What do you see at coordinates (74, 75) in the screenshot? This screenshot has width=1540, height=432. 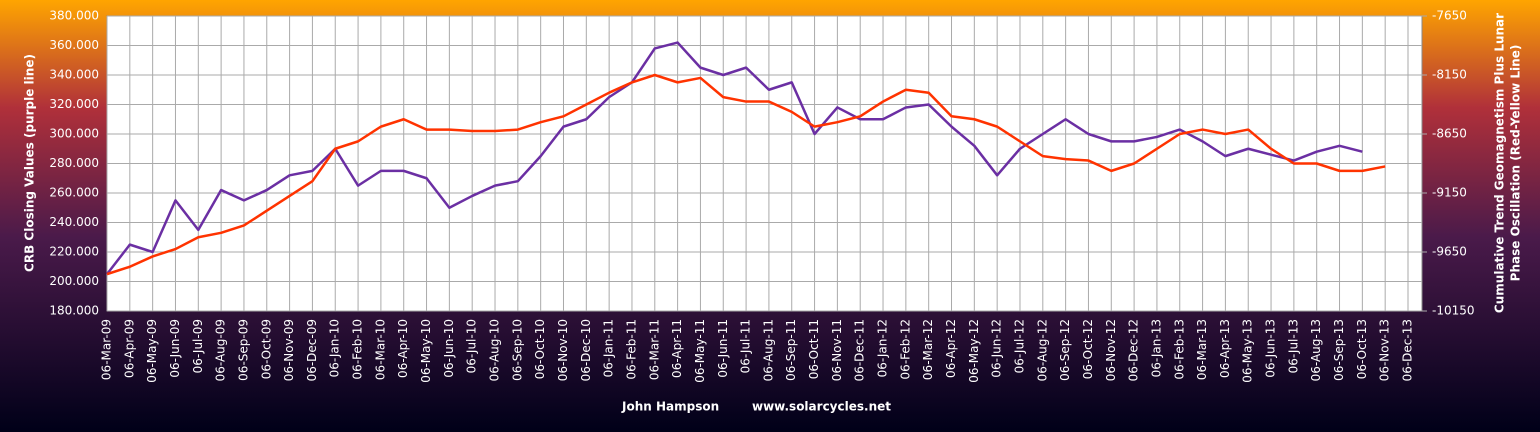 I see `y-tick-label: 340.000` at bounding box center [74, 75].